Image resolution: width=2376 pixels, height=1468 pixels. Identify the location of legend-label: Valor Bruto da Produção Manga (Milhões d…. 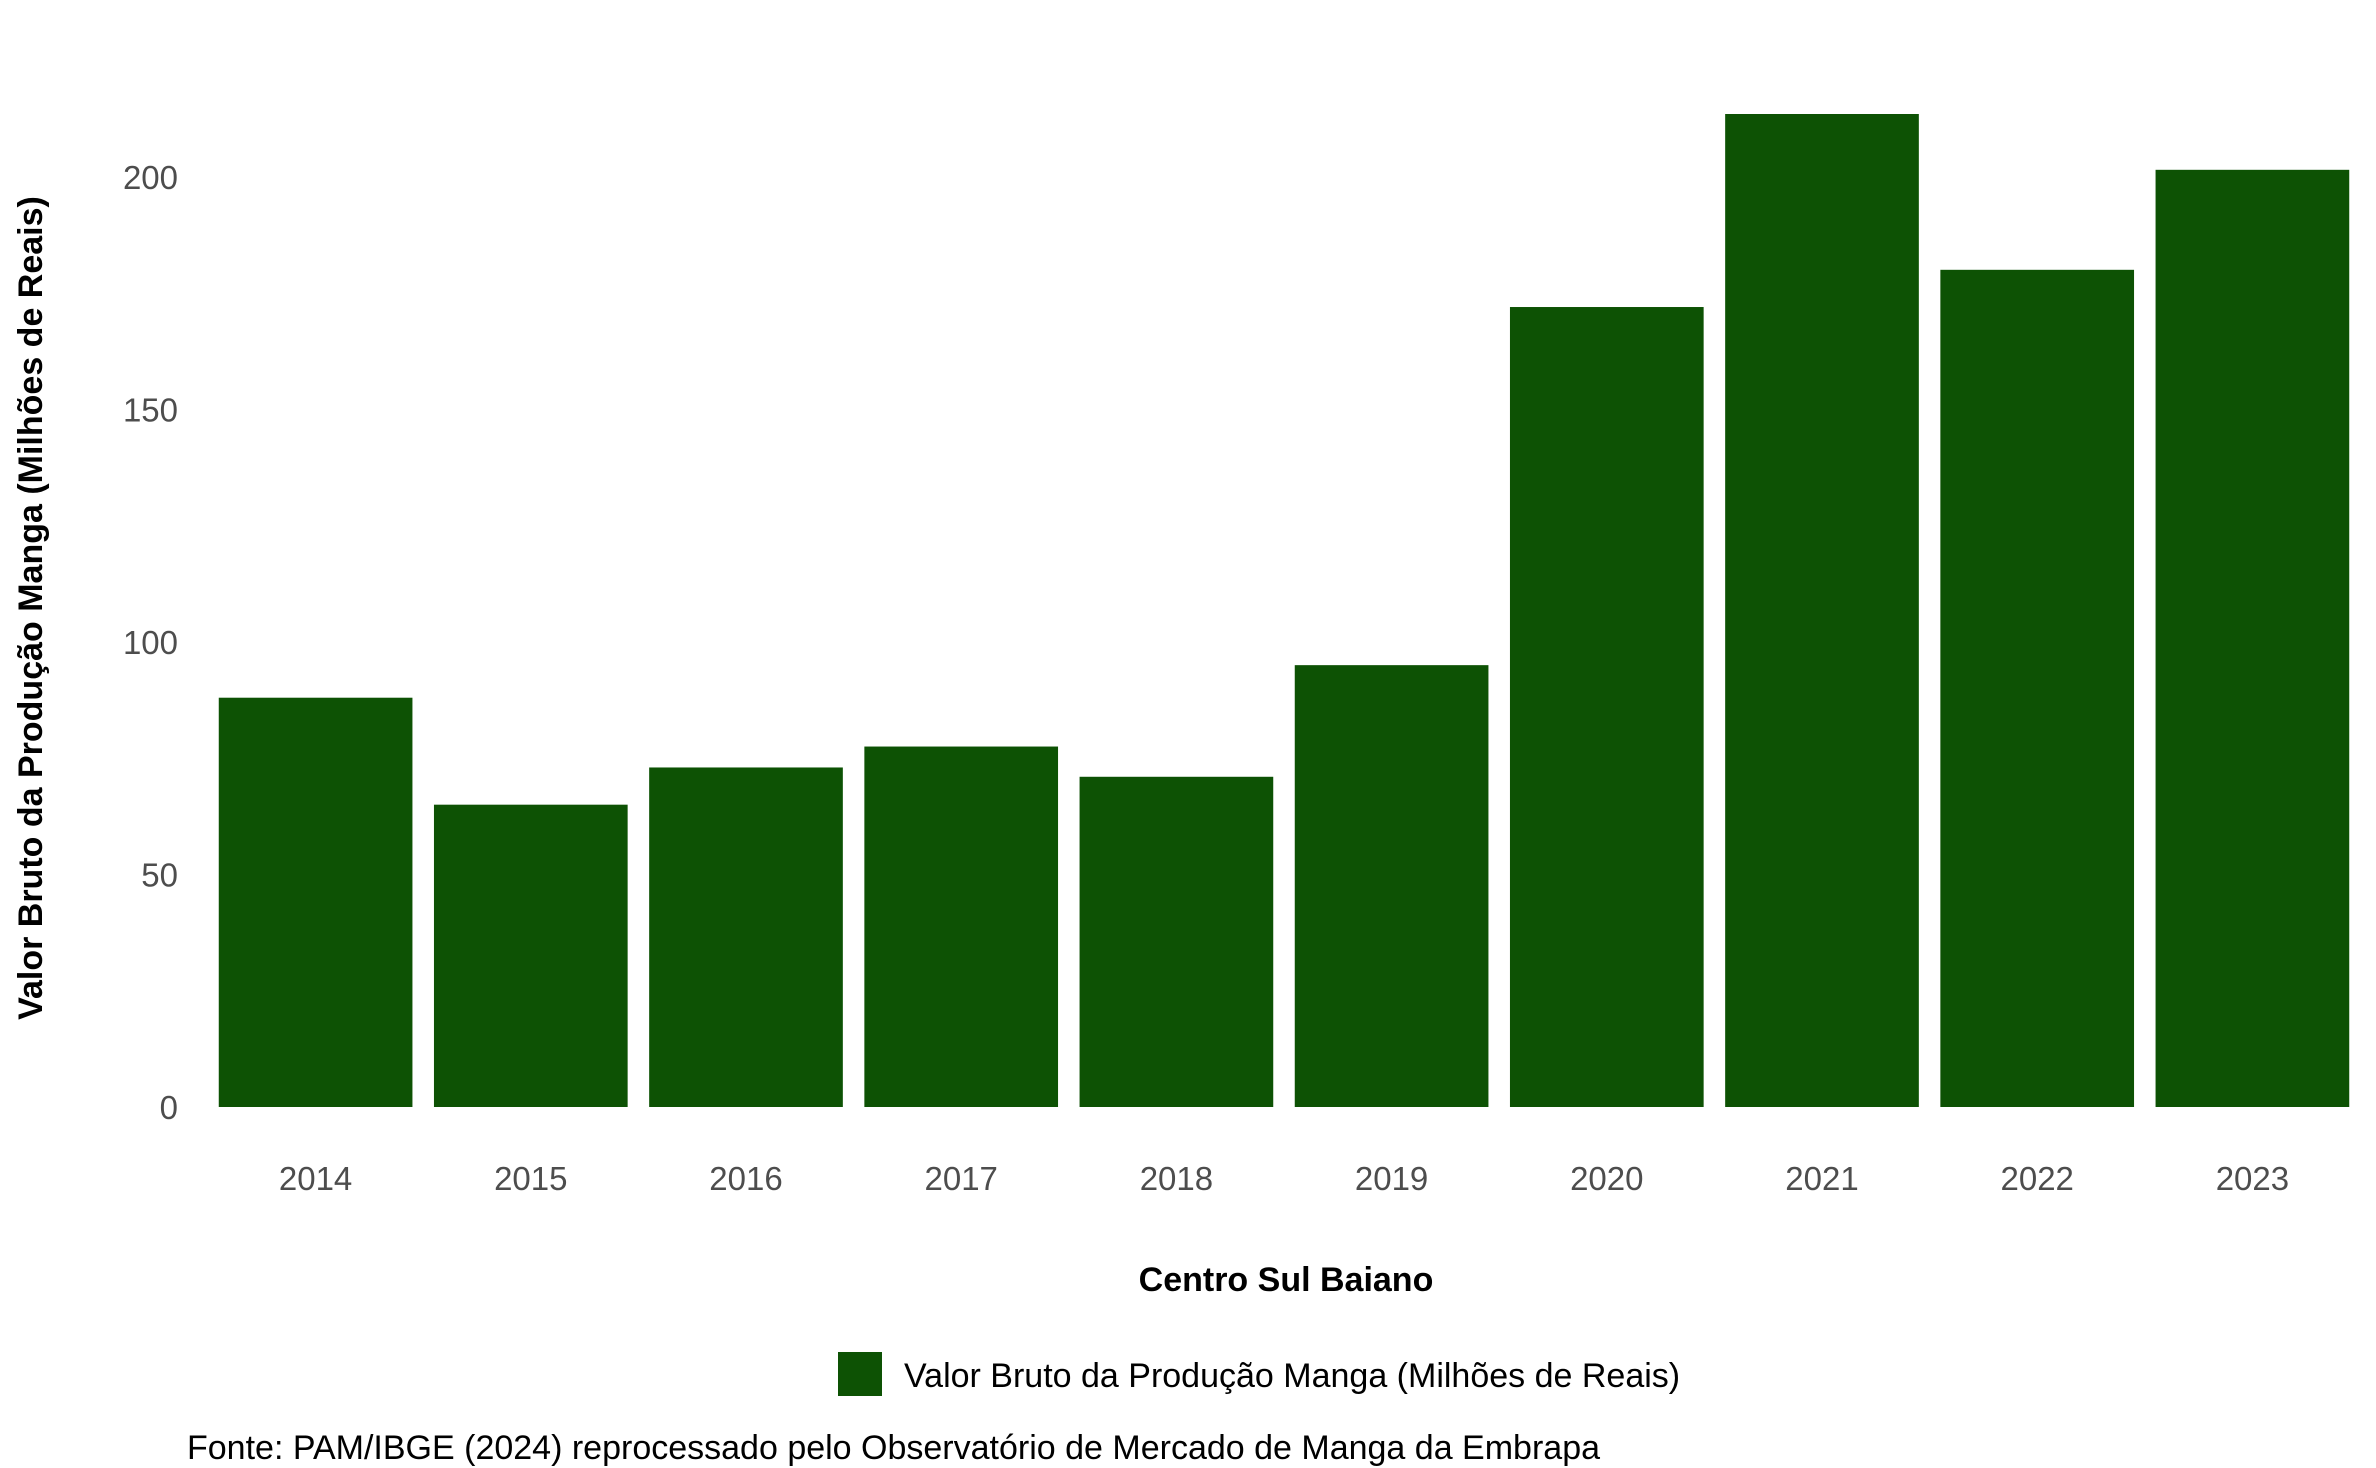
(1292, 1376).